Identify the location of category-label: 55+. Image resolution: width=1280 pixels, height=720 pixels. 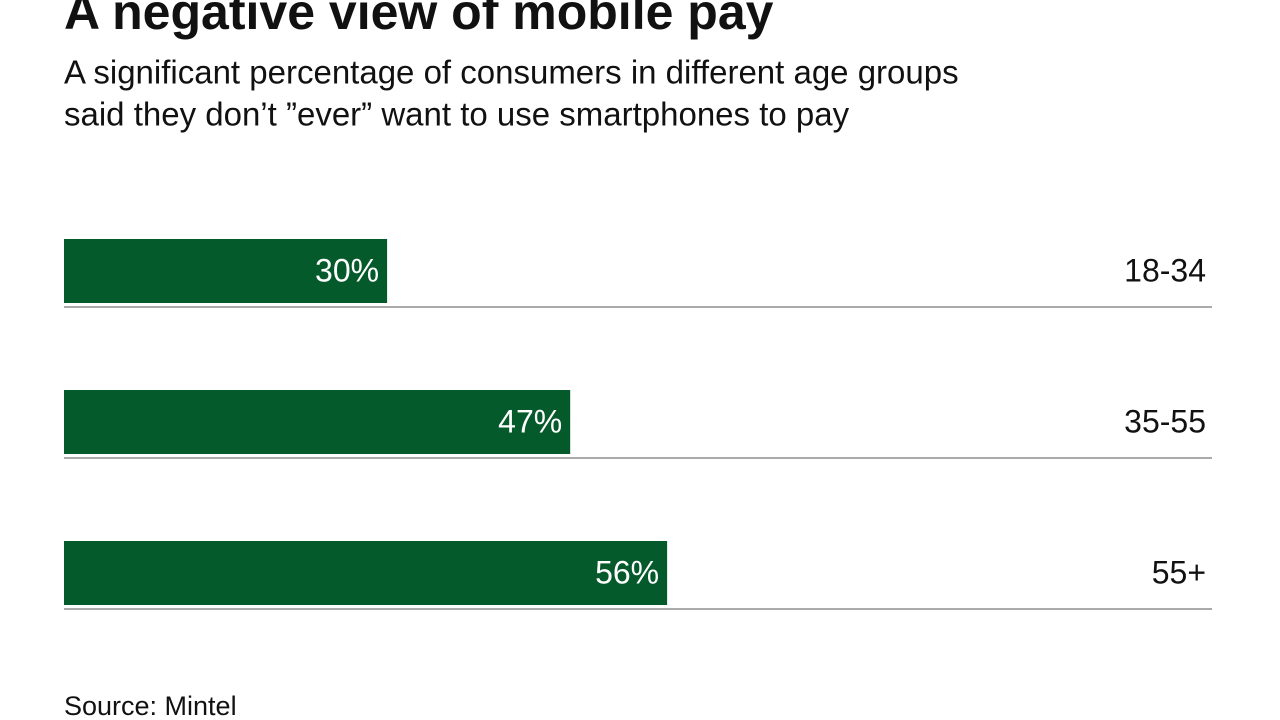
(1179, 572).